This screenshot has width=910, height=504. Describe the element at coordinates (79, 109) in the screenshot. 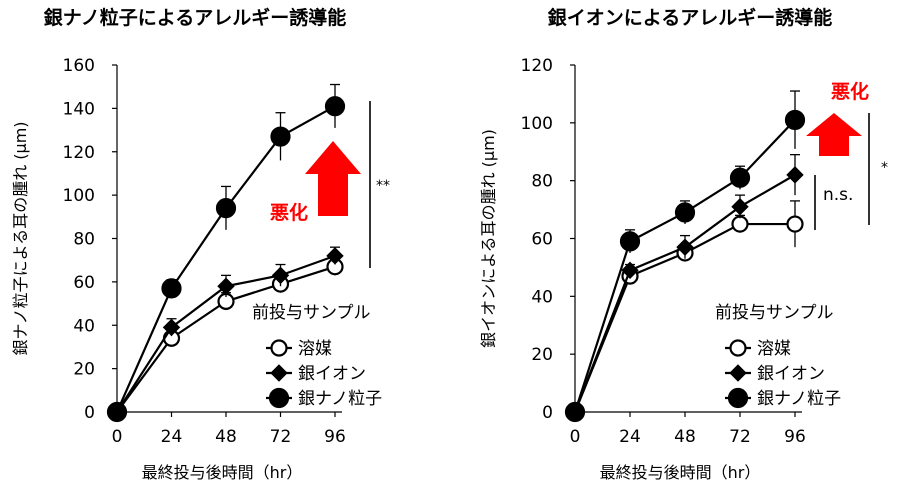

I see `y-tick-label: 140` at that location.